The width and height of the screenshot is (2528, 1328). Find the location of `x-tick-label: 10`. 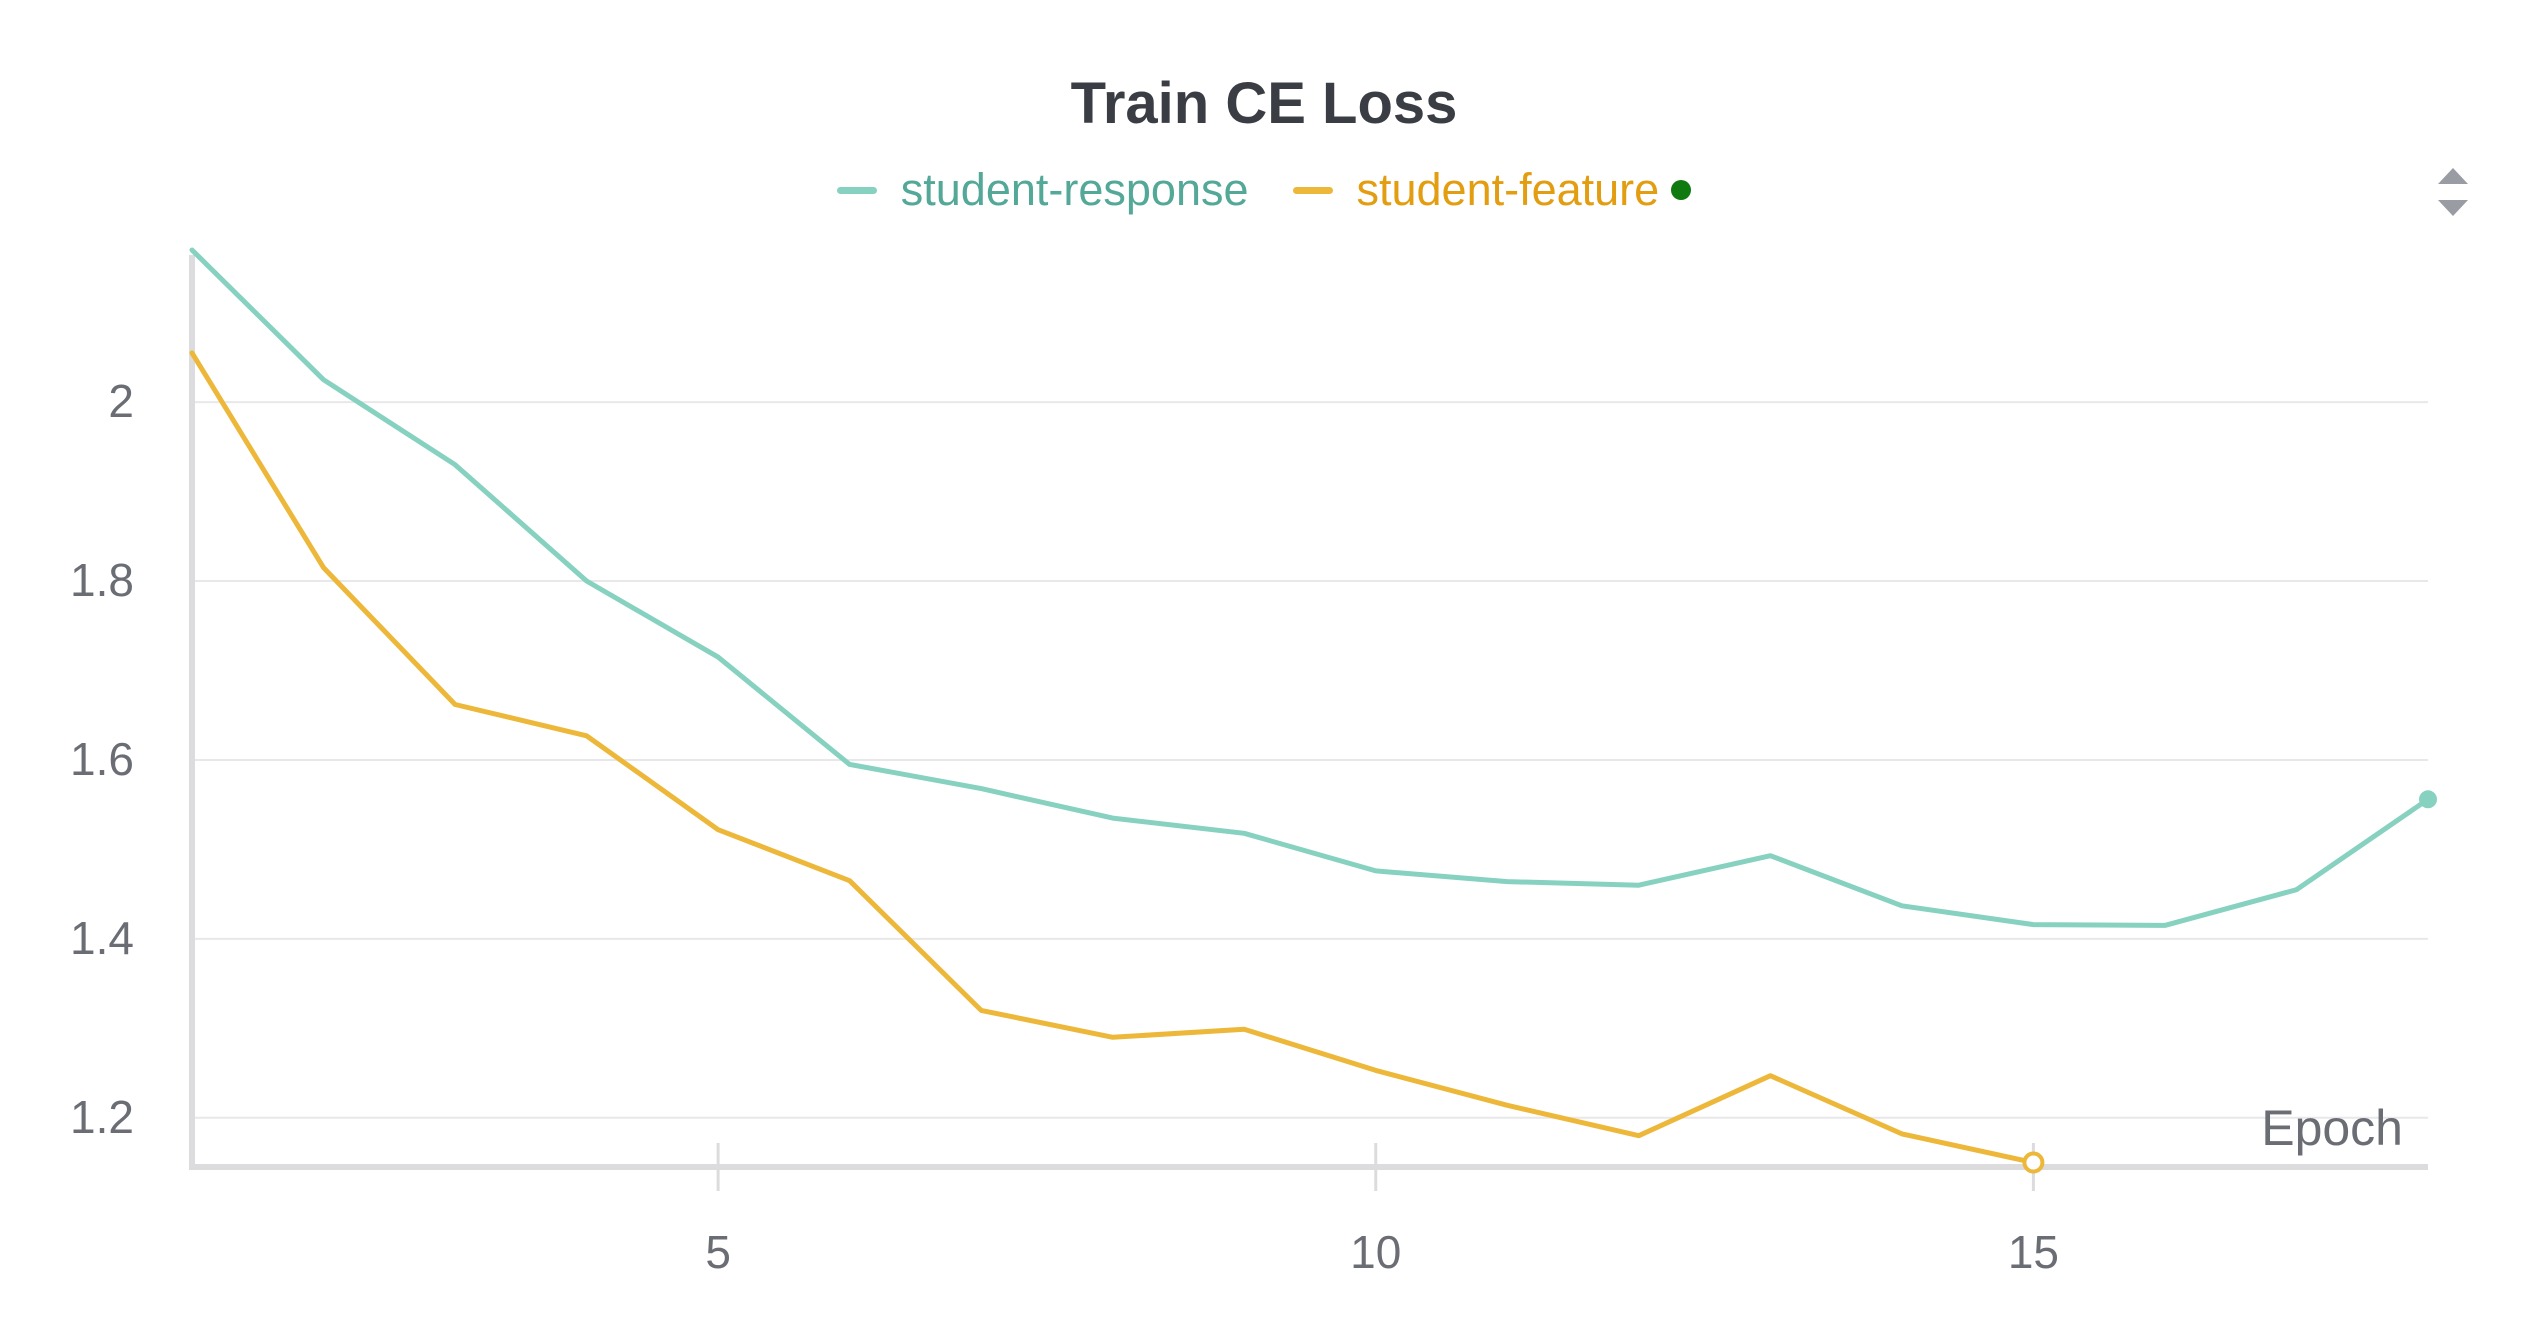

x-tick-label: 10 is located at coordinates (1375, 1252).